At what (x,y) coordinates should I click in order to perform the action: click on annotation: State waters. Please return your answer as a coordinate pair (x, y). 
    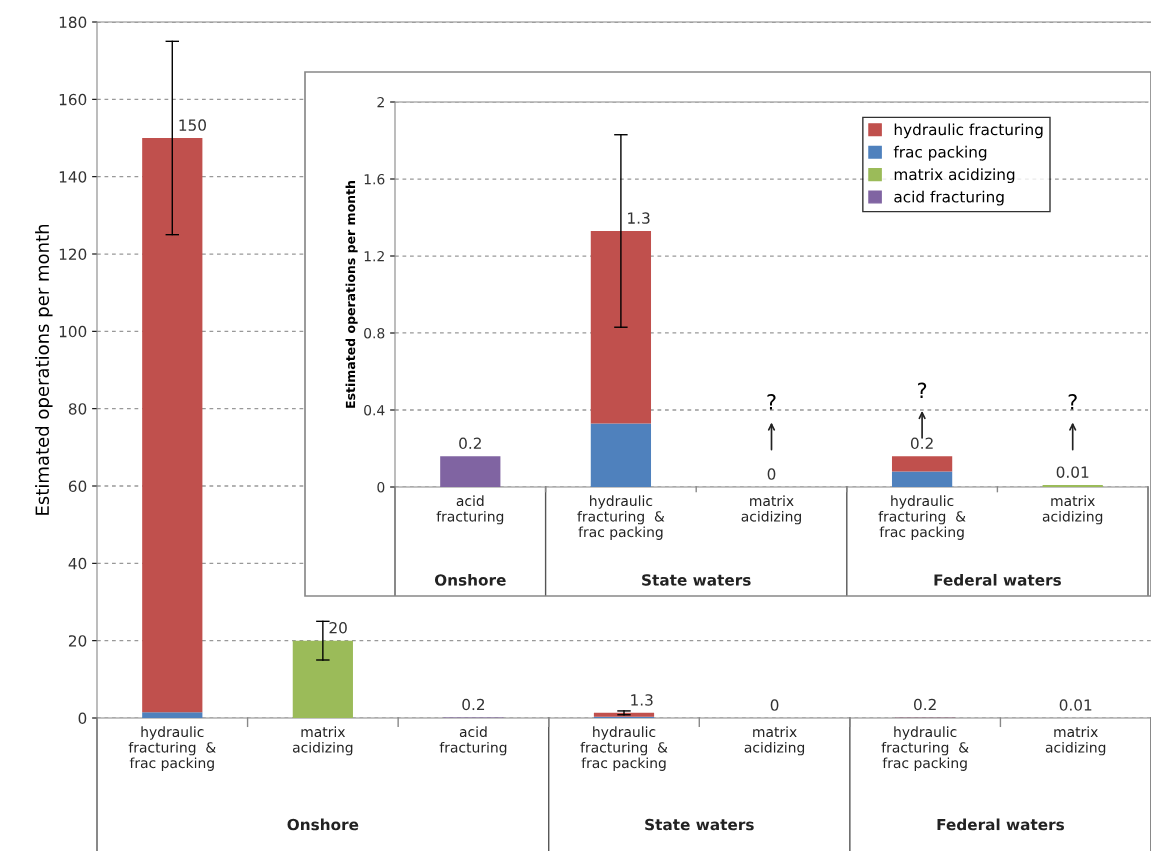
    Looking at the image, I should click on (696, 580).